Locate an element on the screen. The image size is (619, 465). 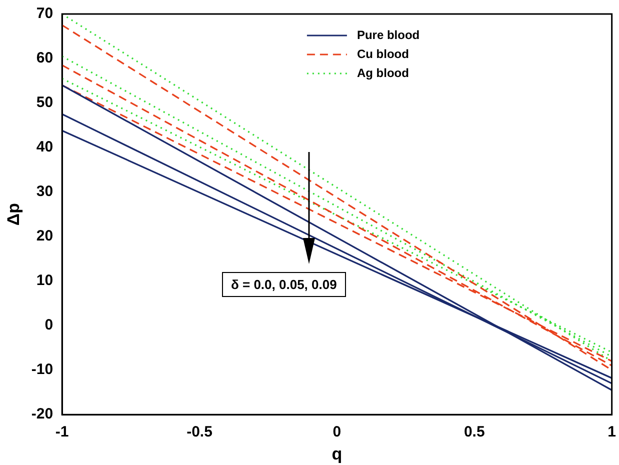
legend-label: Ag blood is located at coordinates (382, 73).